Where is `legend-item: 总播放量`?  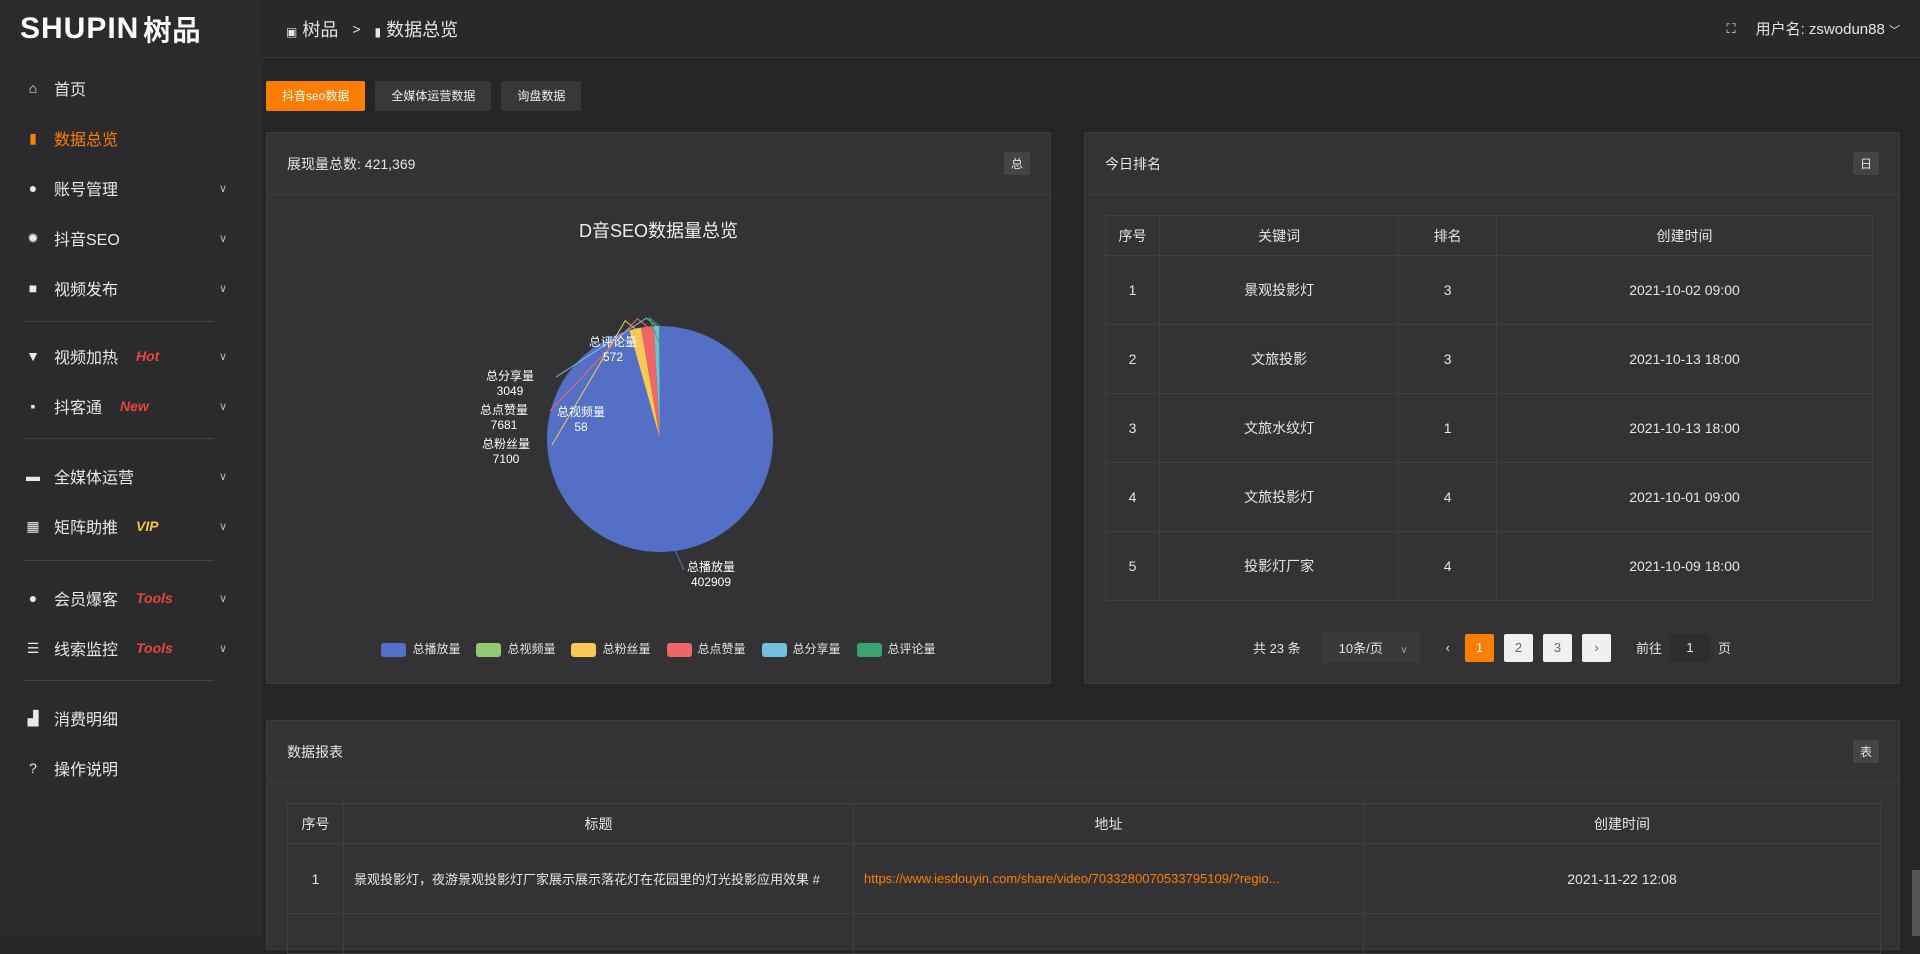
legend-item: 总播放量 is located at coordinates (420, 648).